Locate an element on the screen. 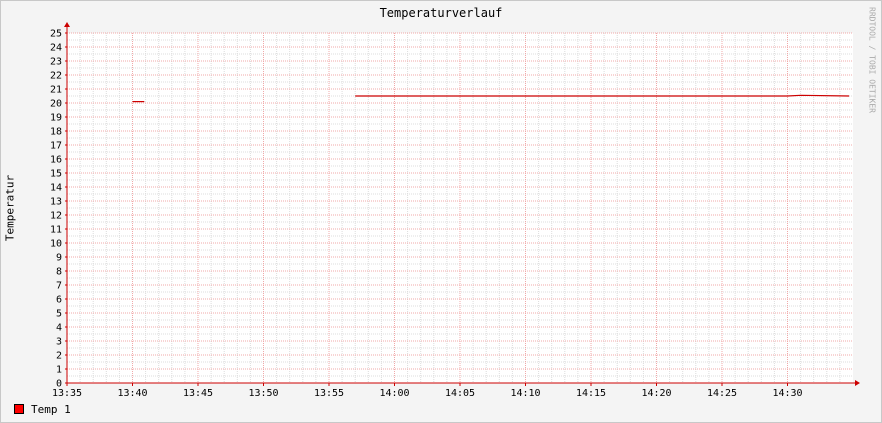 This screenshot has width=882, height=423. y-tick-label: 14 is located at coordinates (56, 188).